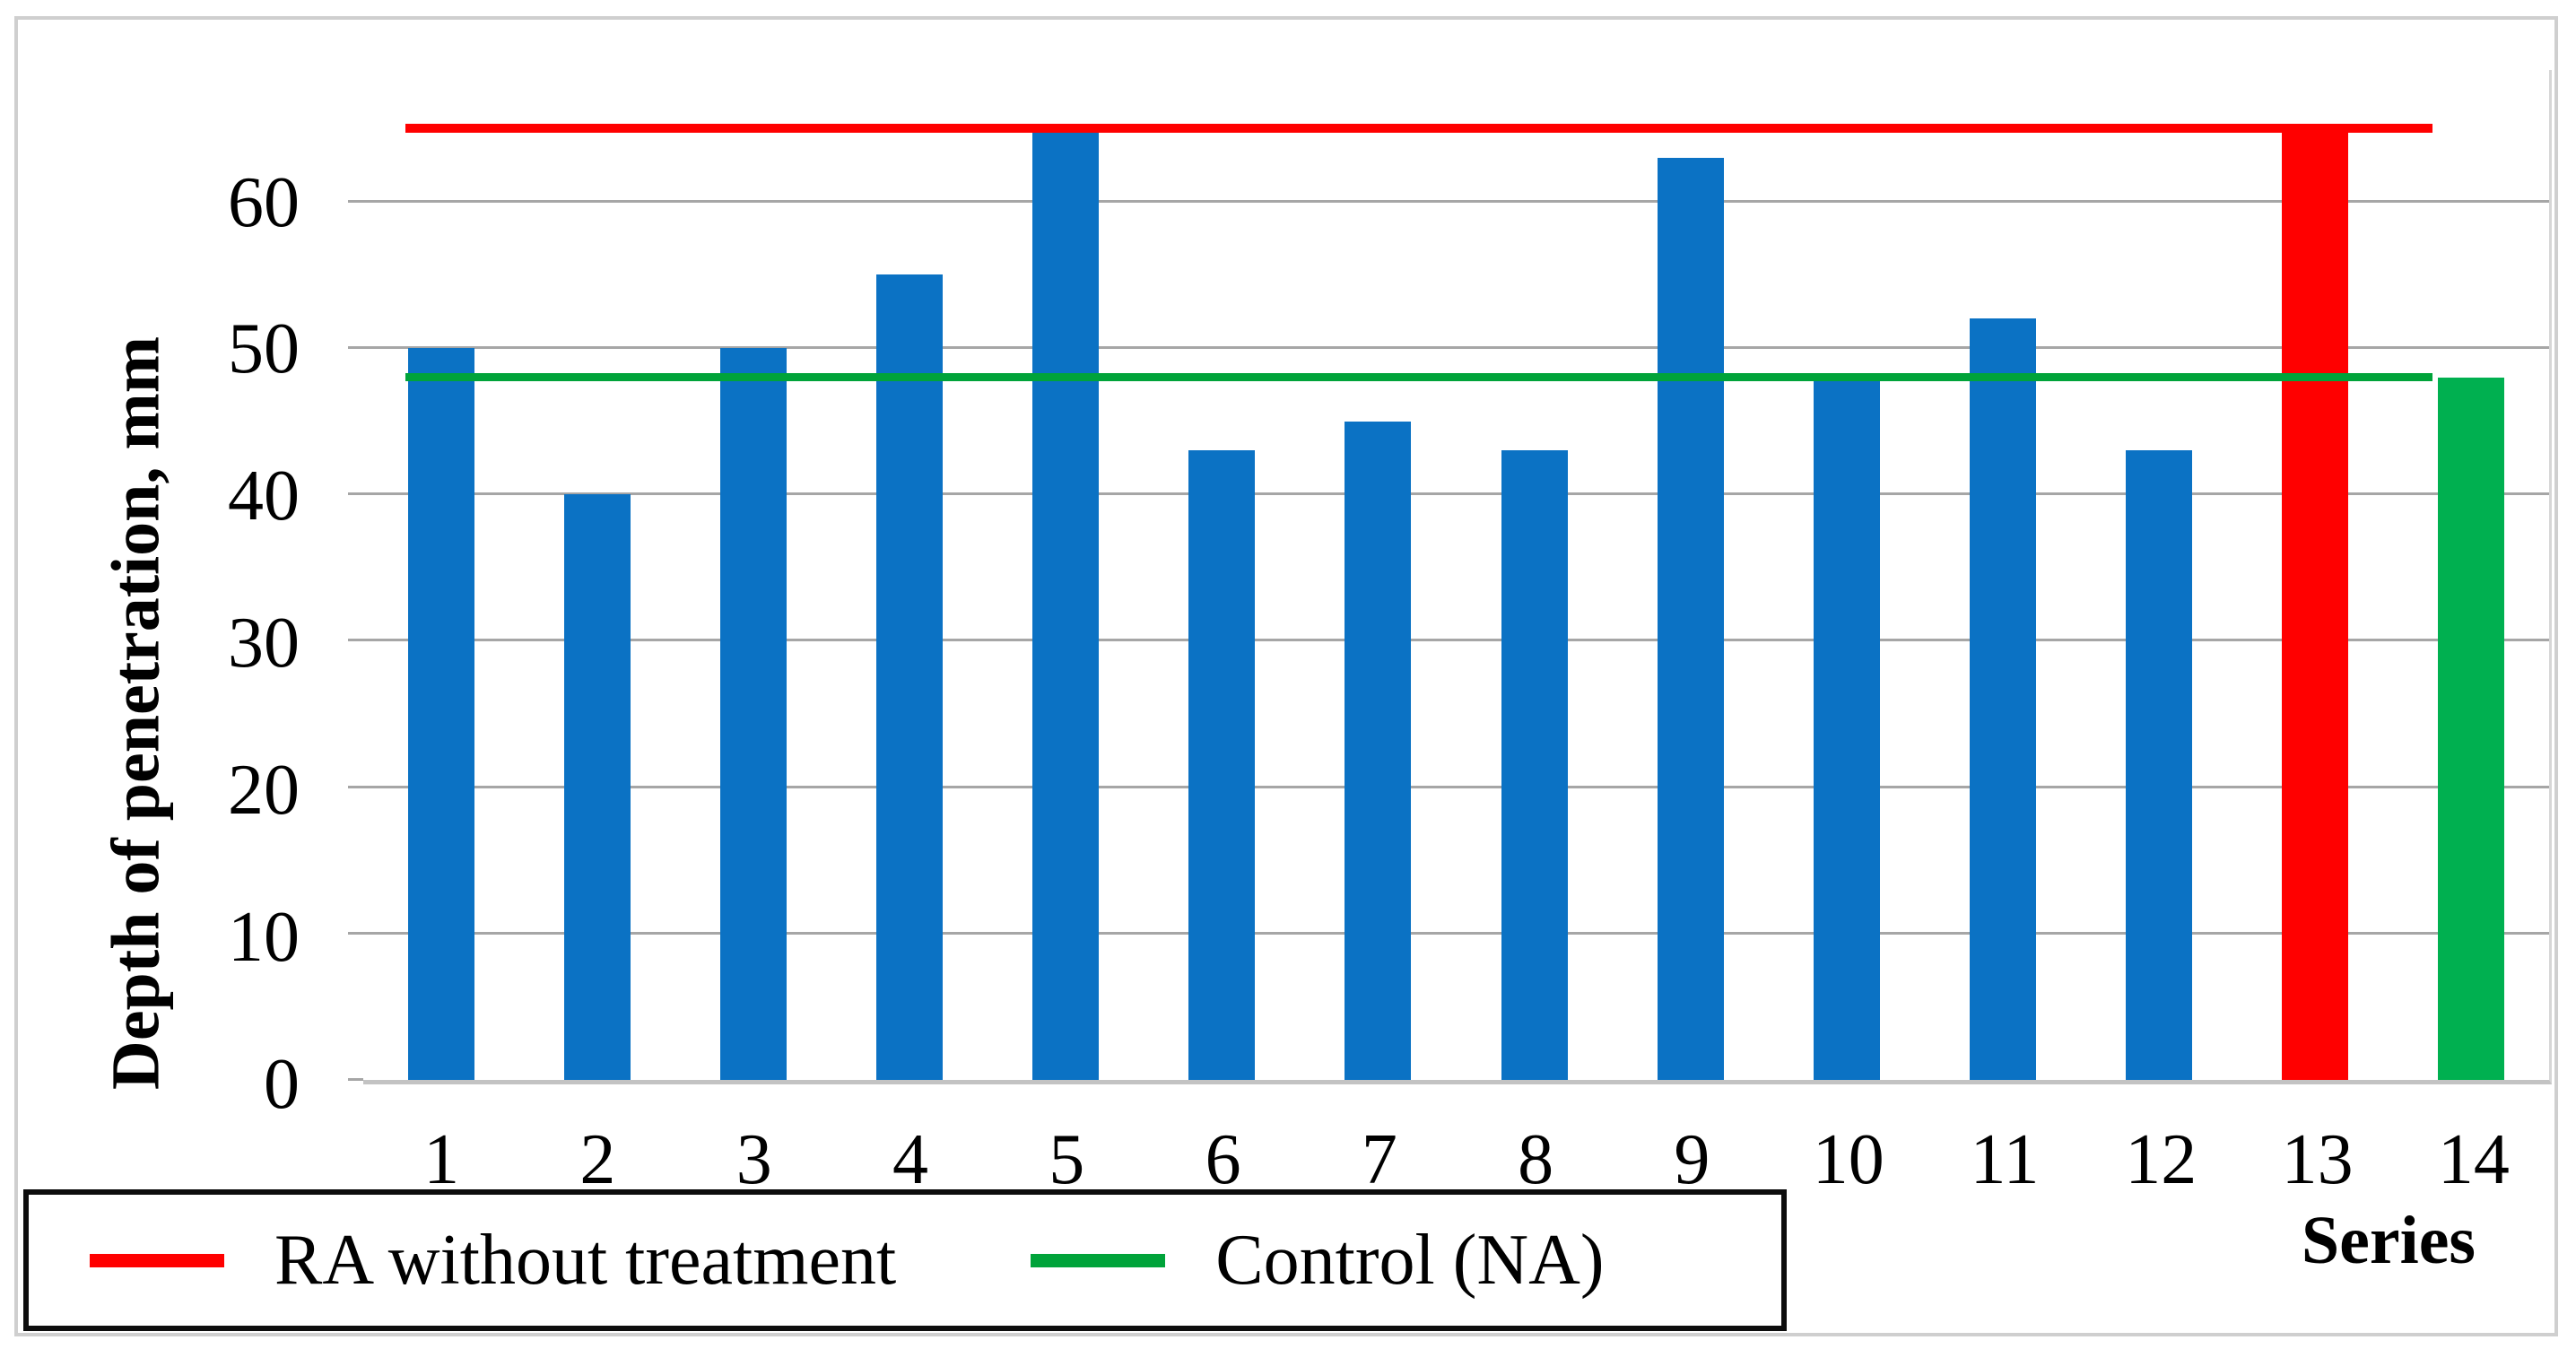  I want to click on y-axis-label-30: 30, so click(264, 643).